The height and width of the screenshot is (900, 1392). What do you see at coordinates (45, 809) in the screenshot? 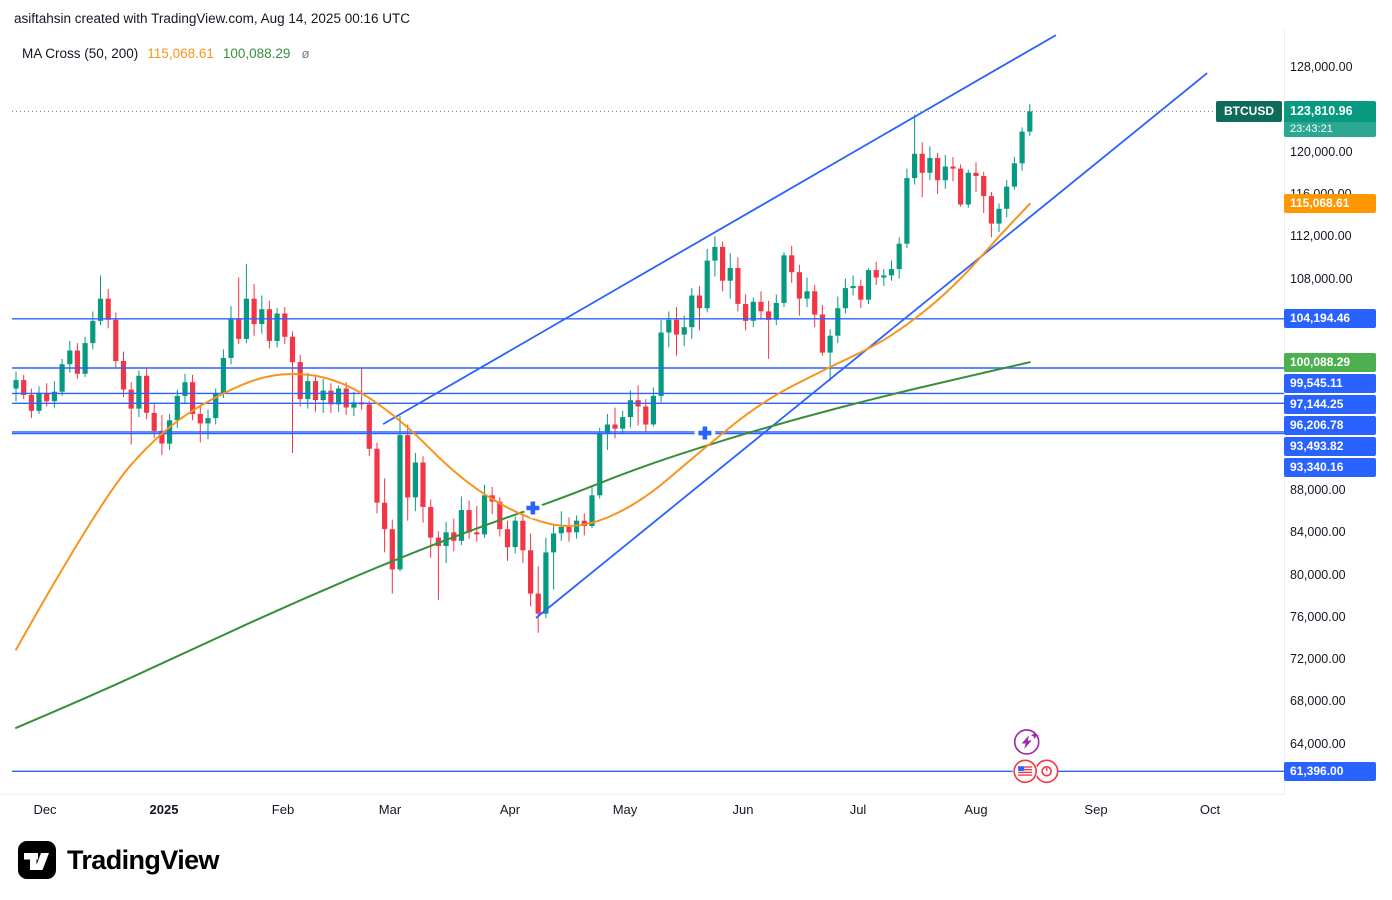
I see `time-axis-label: Dec` at bounding box center [45, 809].